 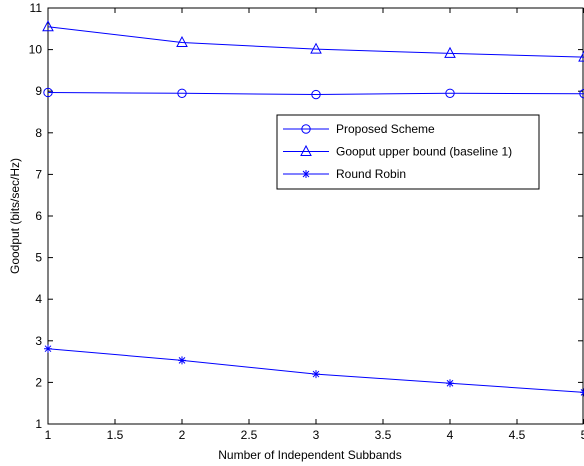 I want to click on legend-label: Gooput upper bound (baseline 1), so click(x=424, y=152).